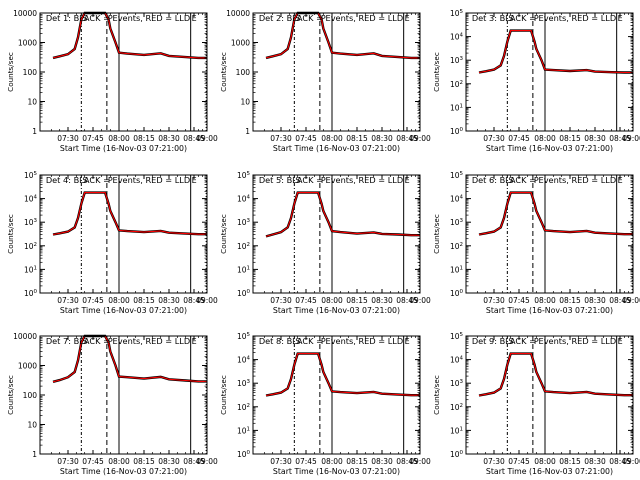  I want to click on y-tick-label: 1, so click(34, 131).